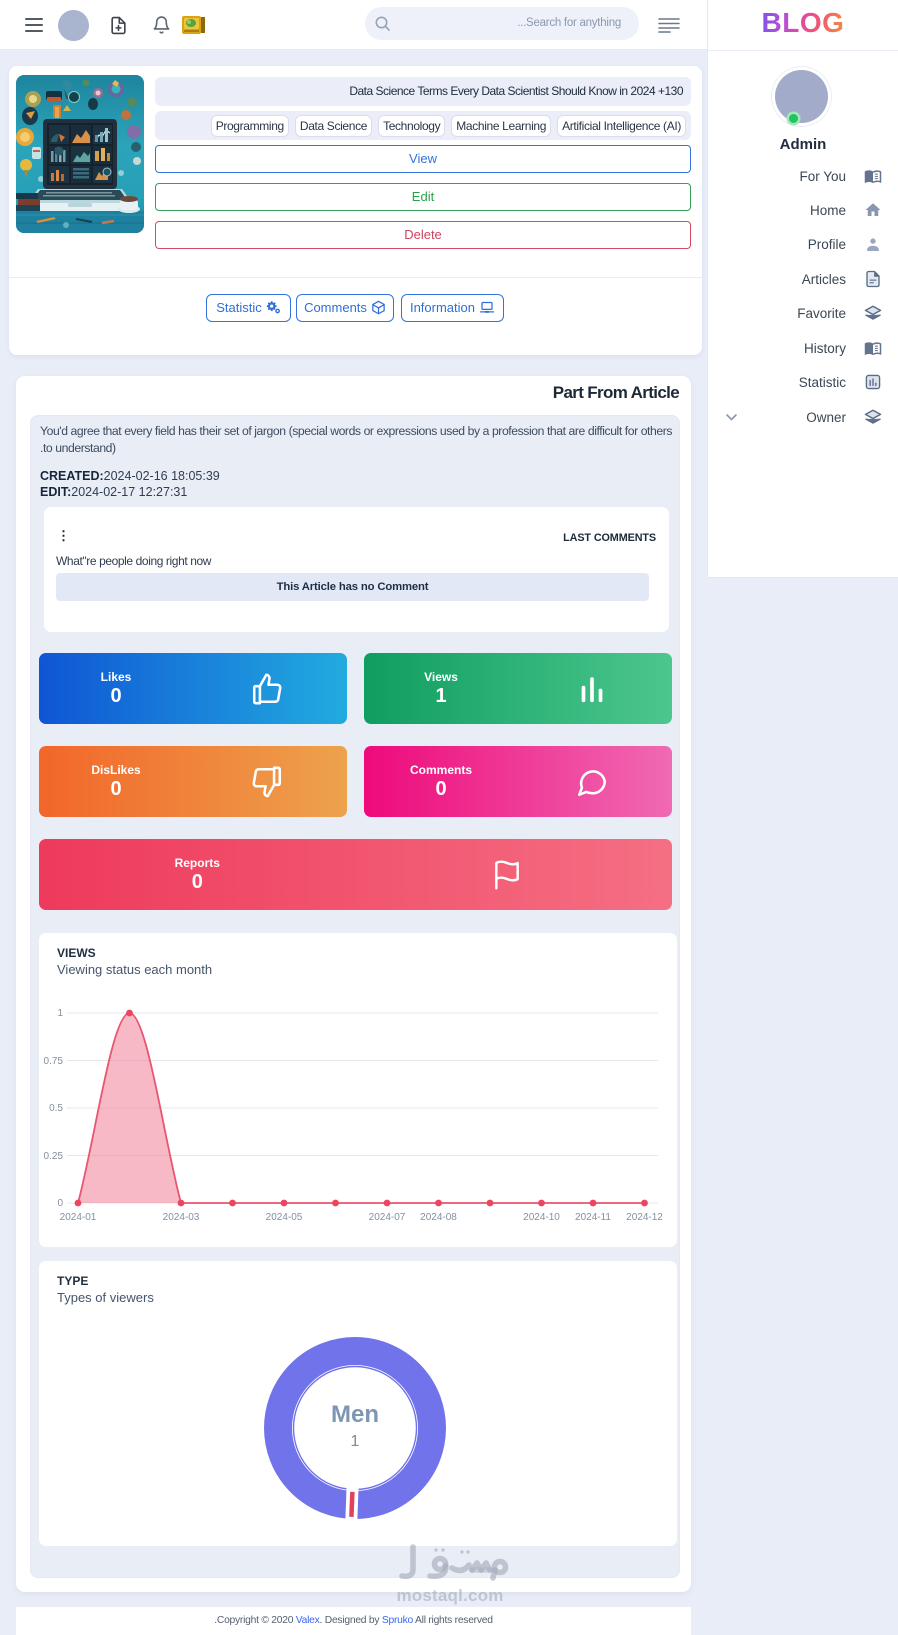  Describe the element at coordinates (54, 1061) in the screenshot. I see `svg-text: 0.75` at that location.